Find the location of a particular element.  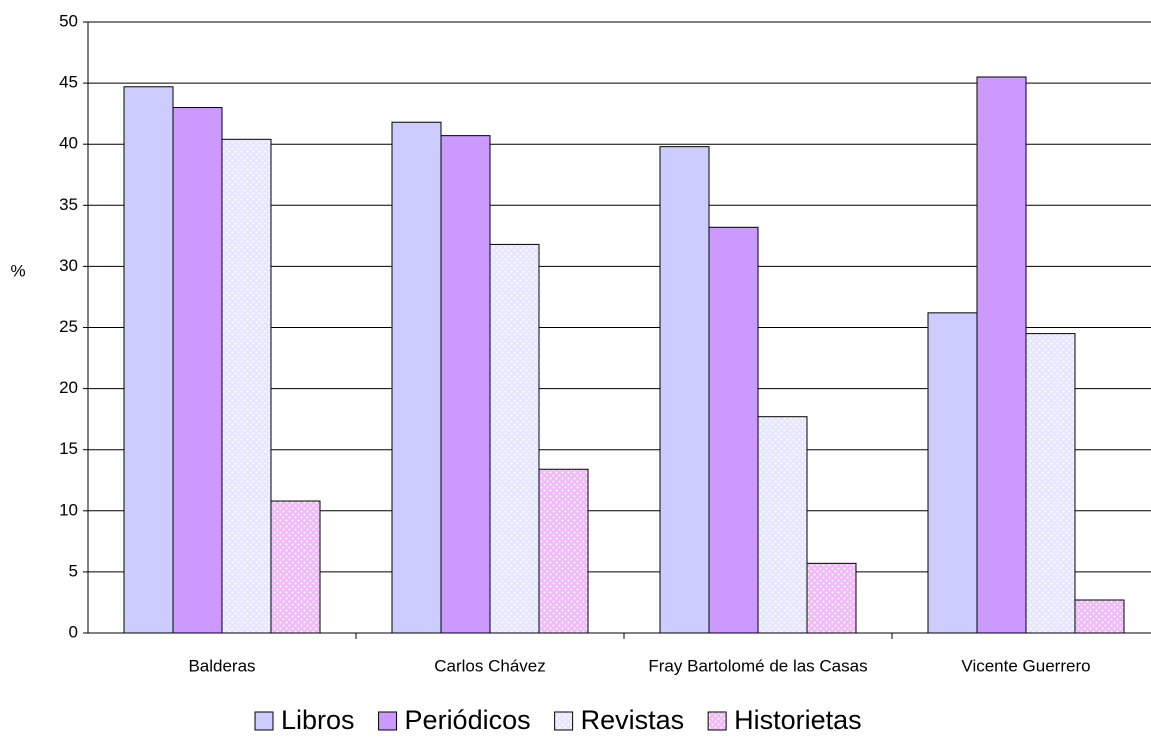

y-tick-label: 15 is located at coordinates (68, 448).